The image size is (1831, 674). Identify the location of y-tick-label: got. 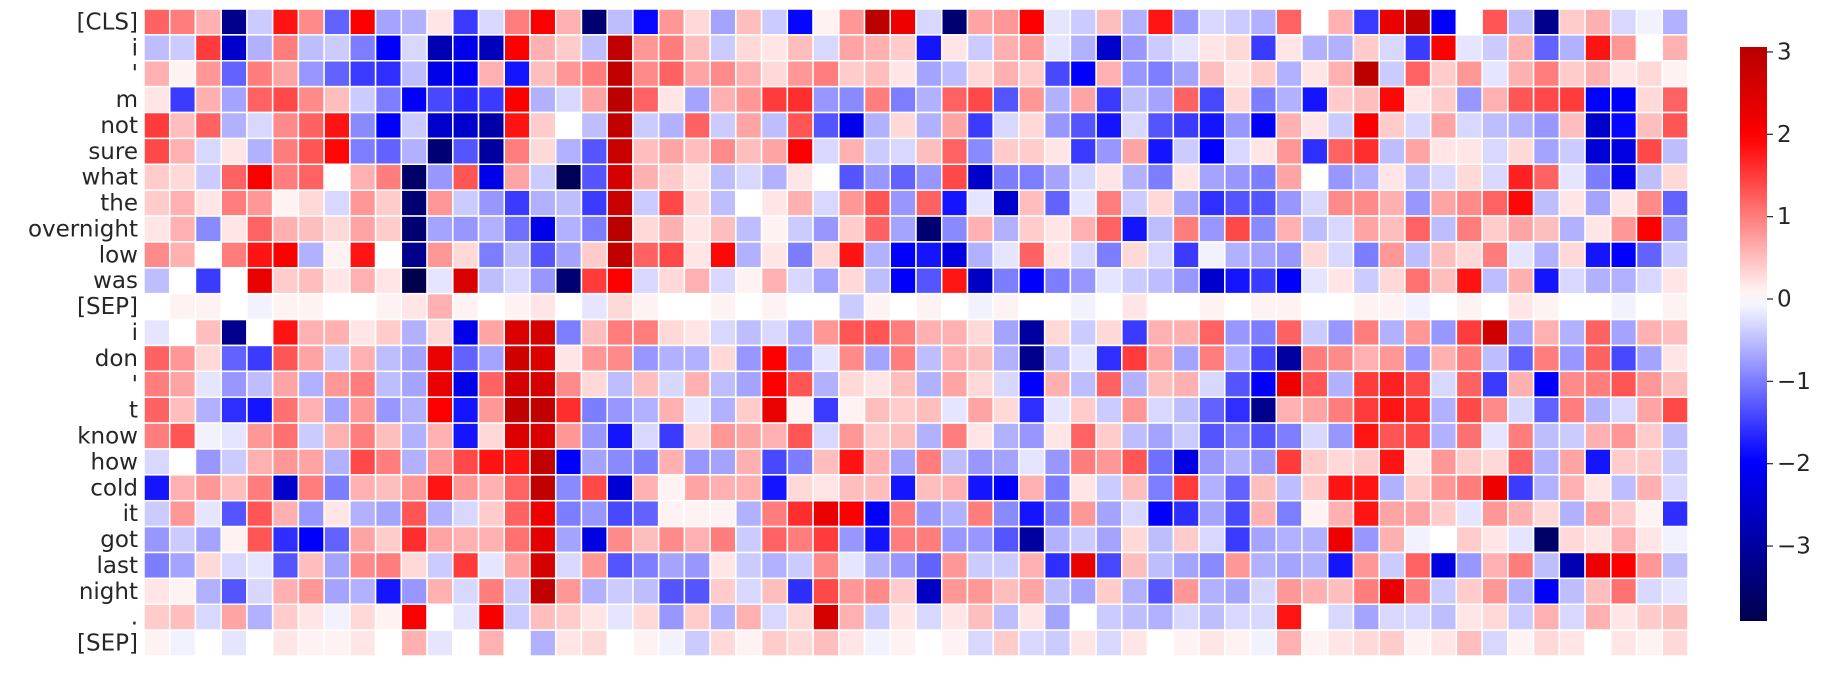
(119, 540).